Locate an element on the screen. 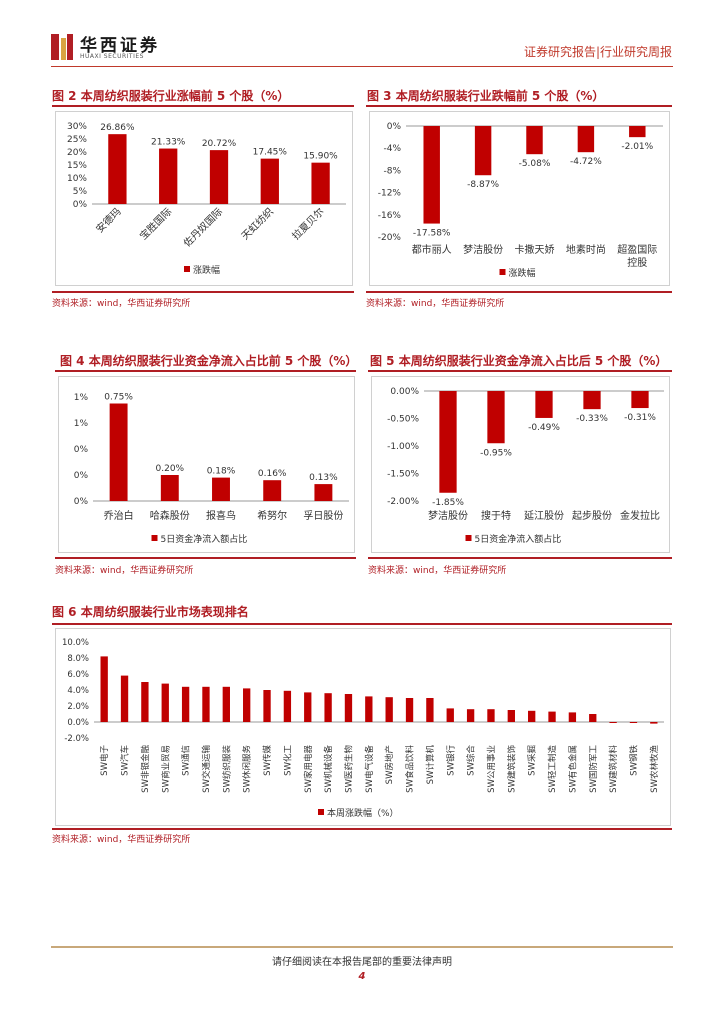  x-tick-label: 梦洁股份 is located at coordinates (483, 249).